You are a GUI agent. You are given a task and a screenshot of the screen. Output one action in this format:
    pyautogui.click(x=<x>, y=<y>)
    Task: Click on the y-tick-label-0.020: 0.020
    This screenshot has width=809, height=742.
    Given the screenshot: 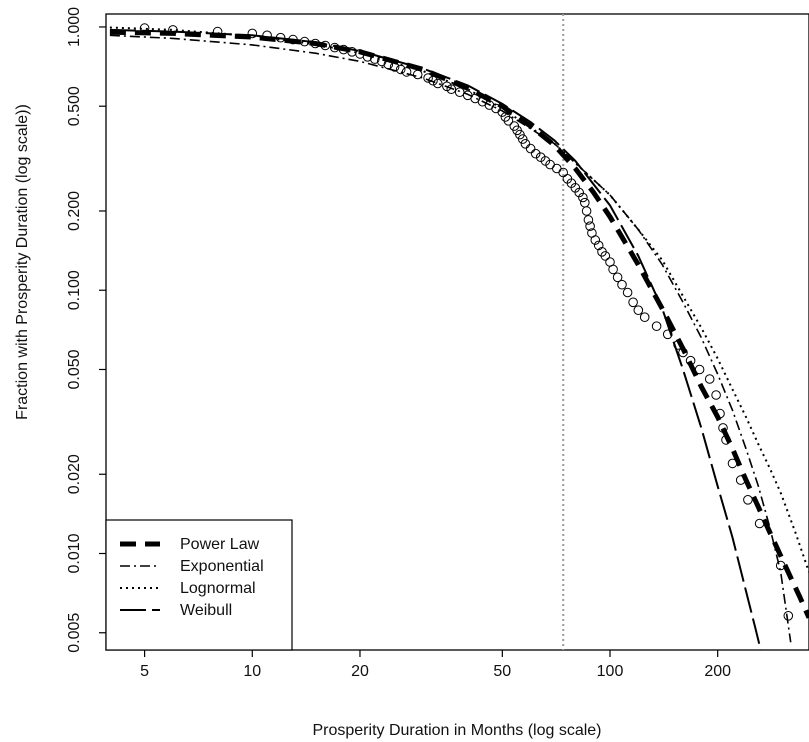 What is the action you would take?
    pyautogui.click(x=74, y=474)
    